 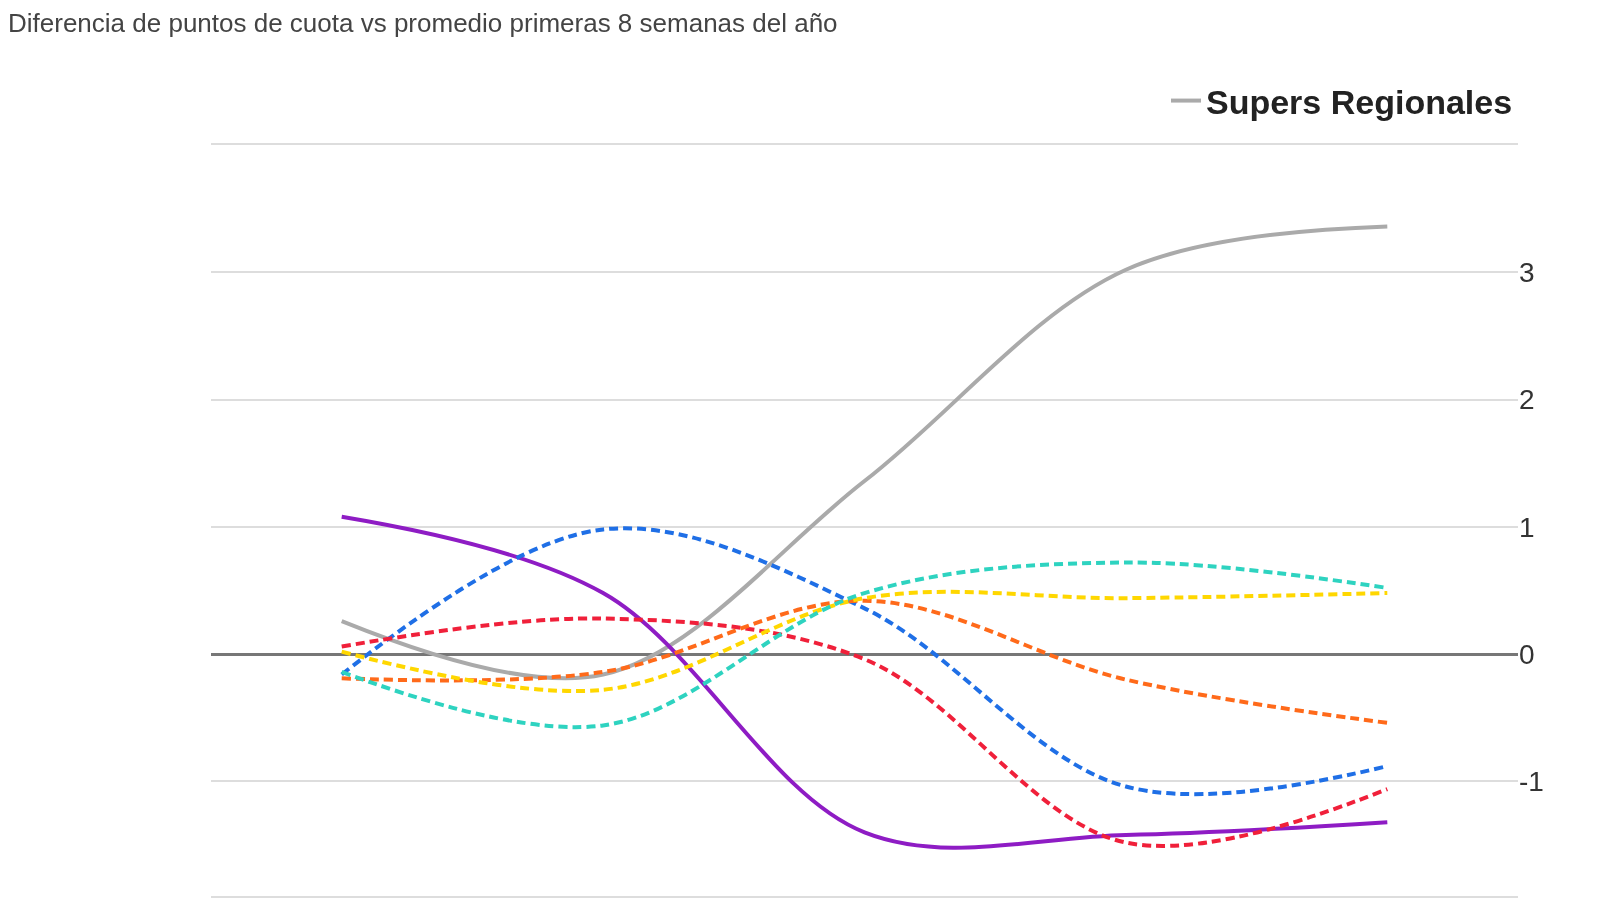 I want to click on y-tick-label: -1, so click(x=1531, y=782).